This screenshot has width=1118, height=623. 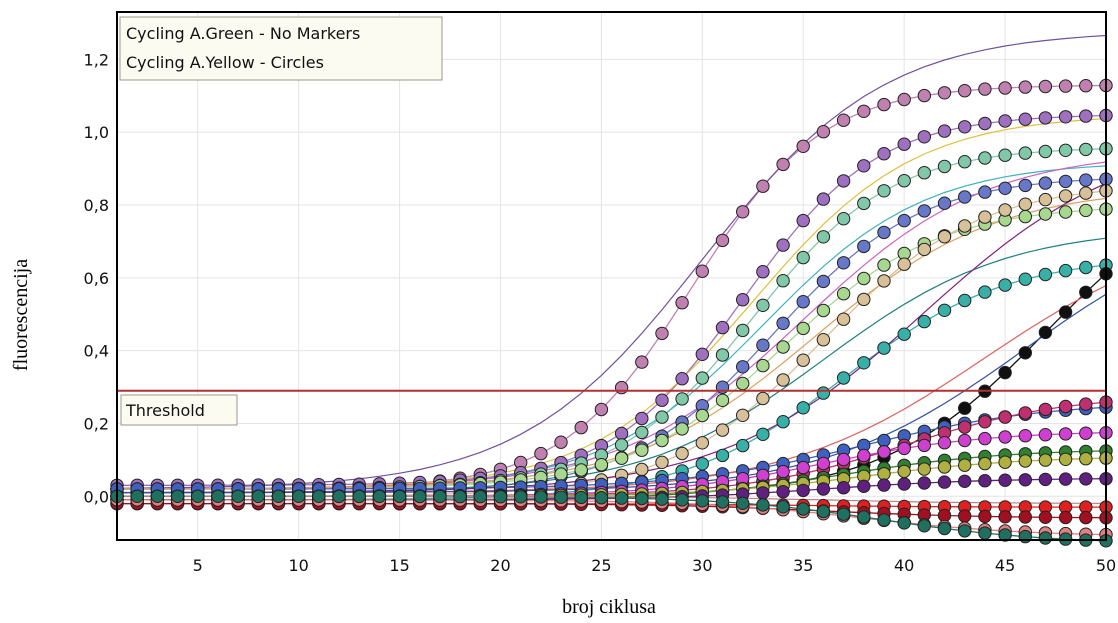 What do you see at coordinates (165, 410) in the screenshot?
I see `threshold-label: Threshold` at bounding box center [165, 410].